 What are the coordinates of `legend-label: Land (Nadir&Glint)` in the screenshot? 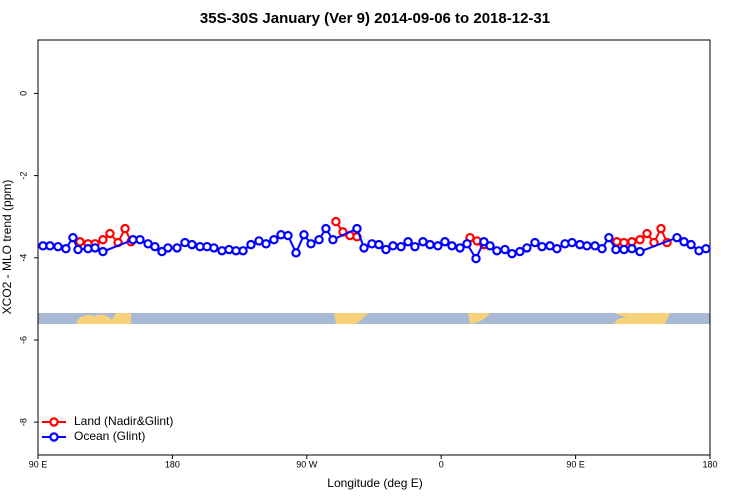 It's located at (123, 421).